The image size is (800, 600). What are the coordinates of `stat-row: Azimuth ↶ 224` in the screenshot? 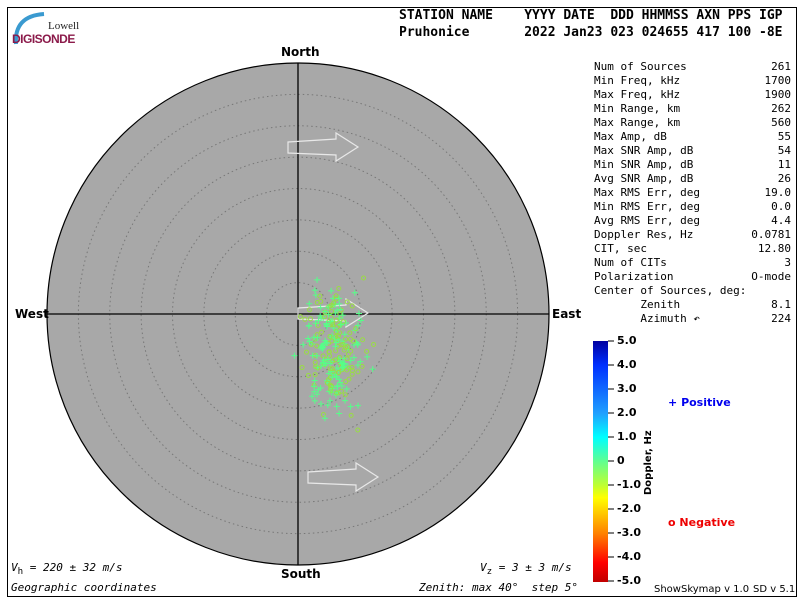 It's located at (692, 319).